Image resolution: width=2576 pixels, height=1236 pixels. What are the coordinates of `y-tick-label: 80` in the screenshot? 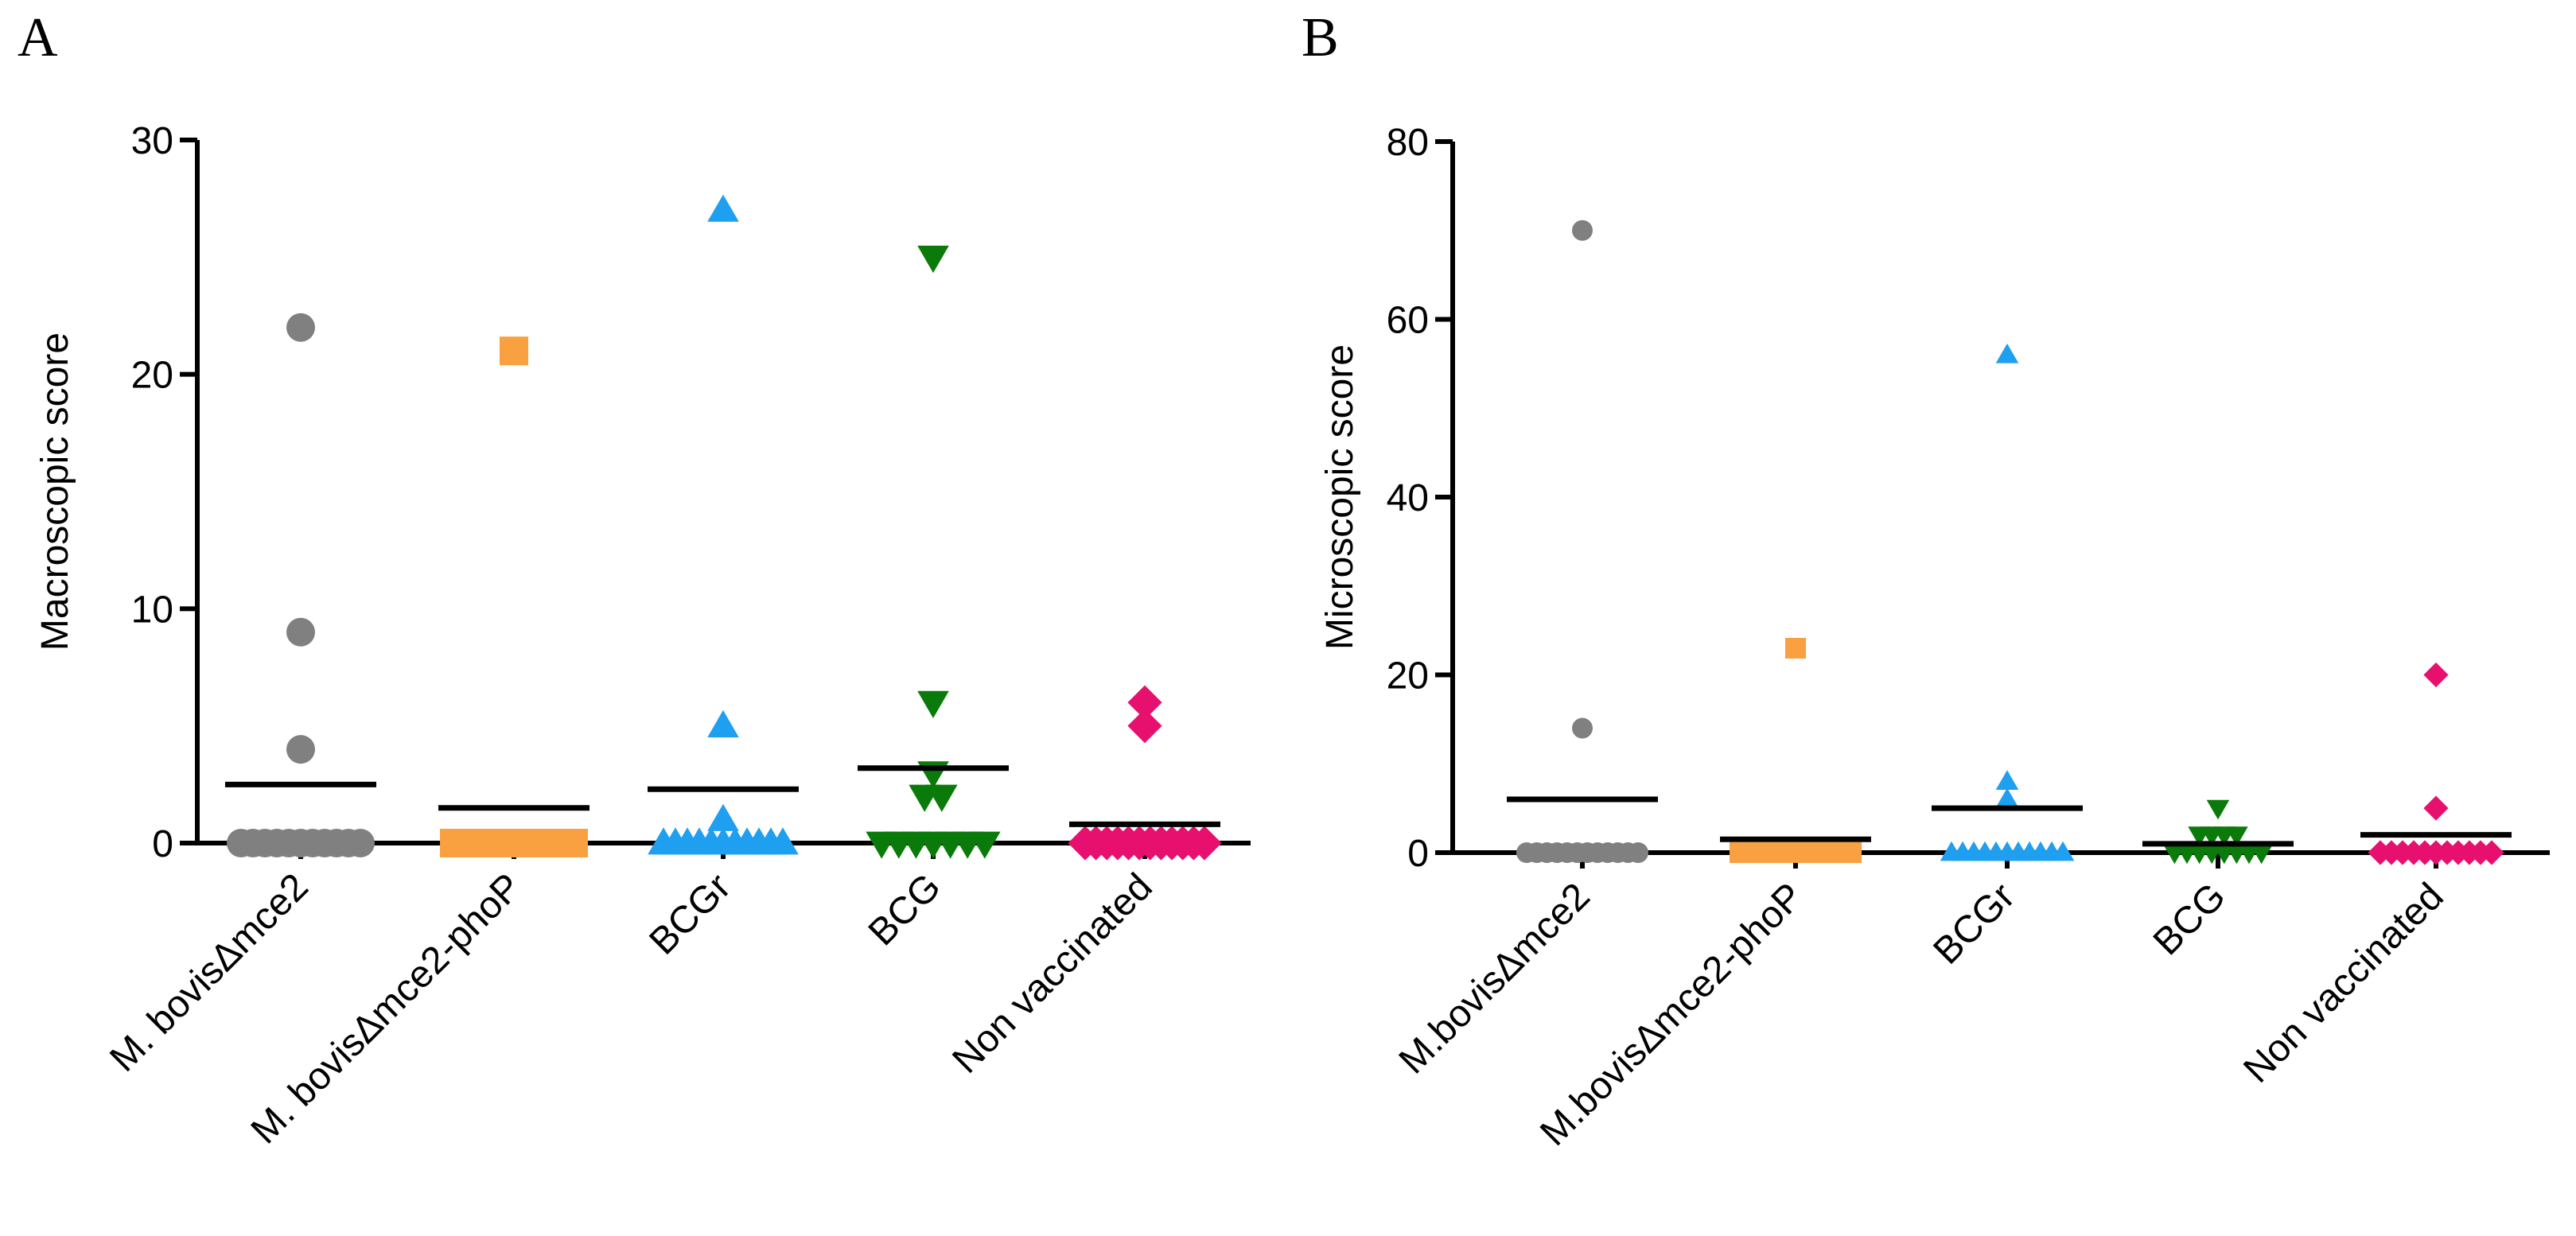 It's located at (1408, 143).